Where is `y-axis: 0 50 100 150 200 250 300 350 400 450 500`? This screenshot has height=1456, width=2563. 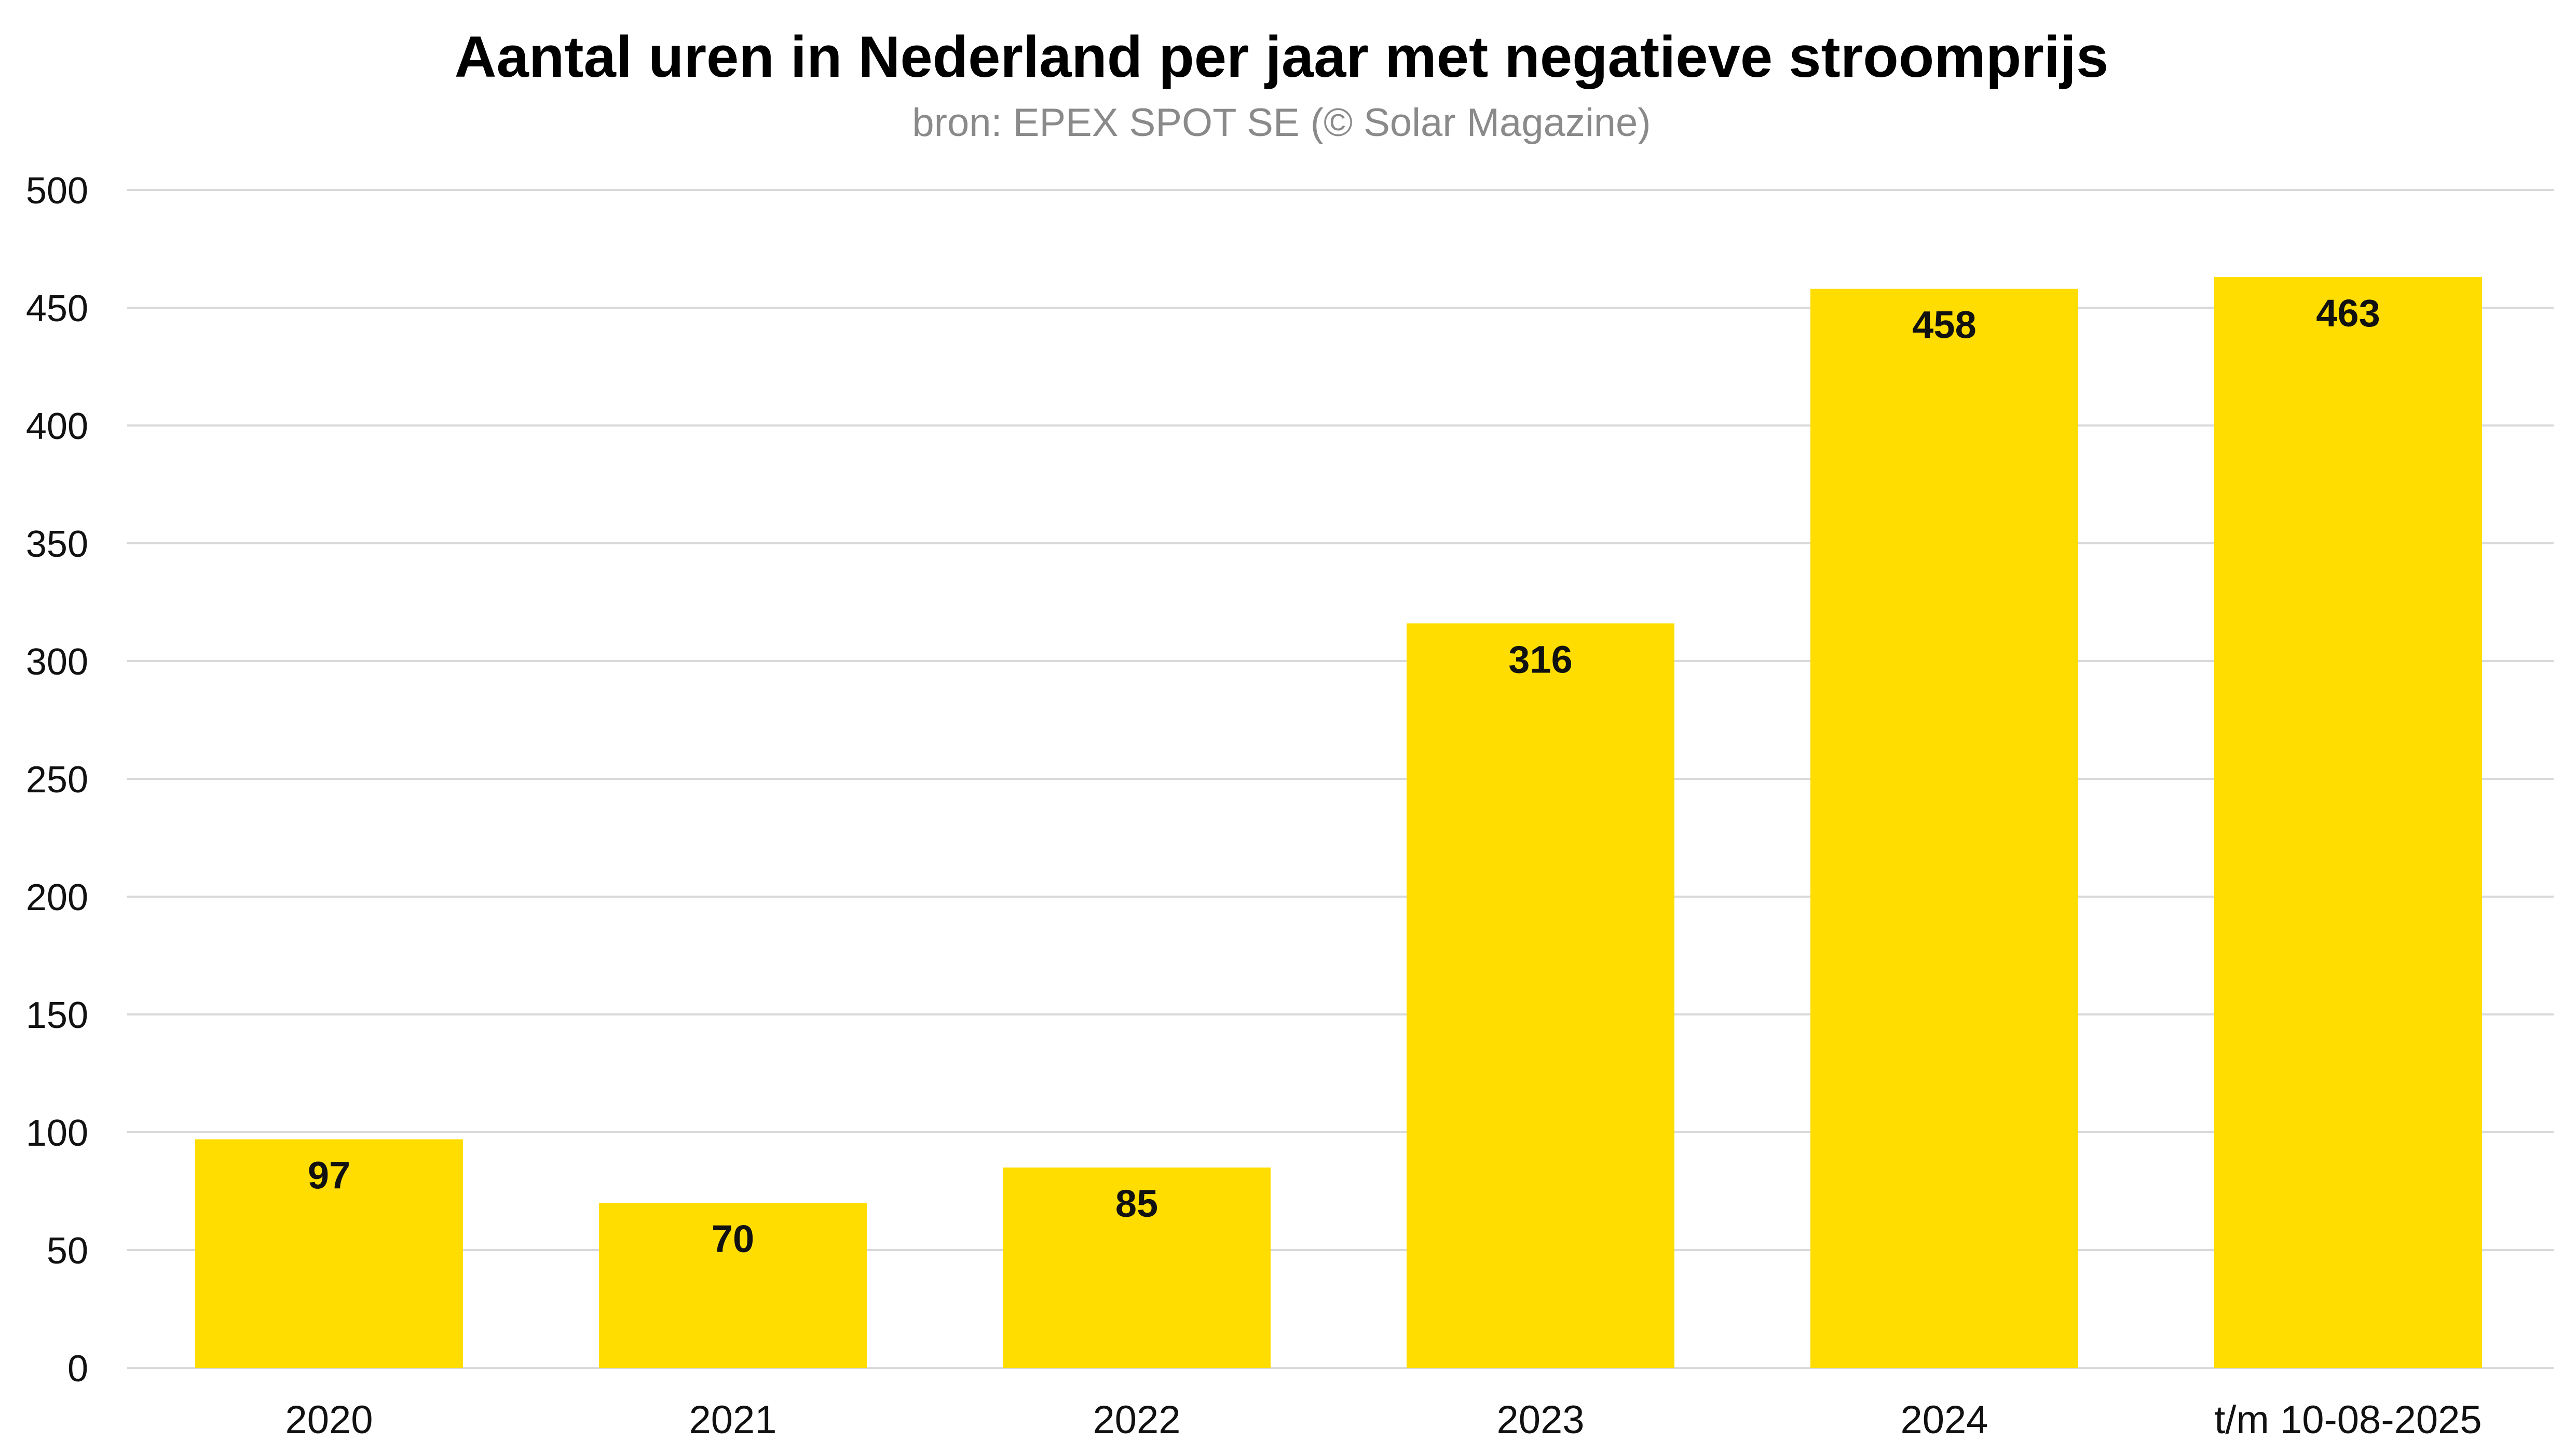
y-axis: 0 50 100 150 200 250 300 350 400 450 500 is located at coordinates (57, 780).